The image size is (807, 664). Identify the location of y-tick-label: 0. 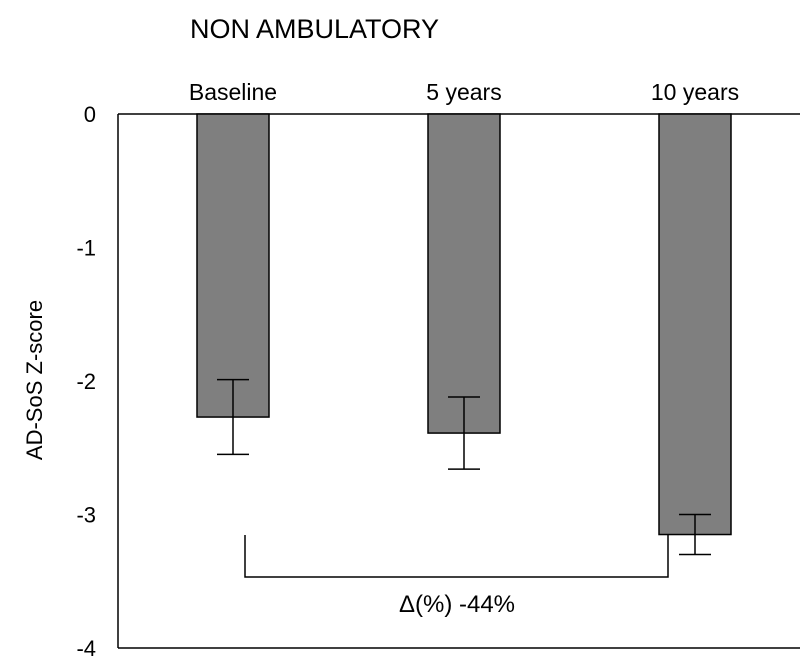
(90, 114).